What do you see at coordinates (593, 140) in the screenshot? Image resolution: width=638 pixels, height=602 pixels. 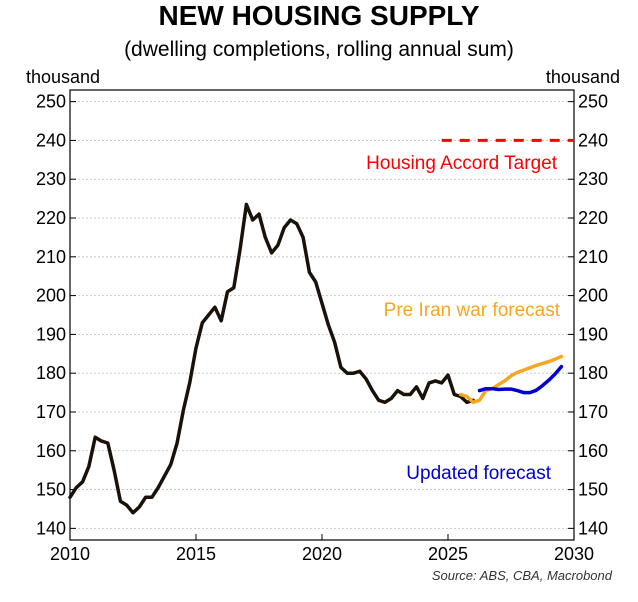 I see `y-tick-label-right-240: 240` at bounding box center [593, 140].